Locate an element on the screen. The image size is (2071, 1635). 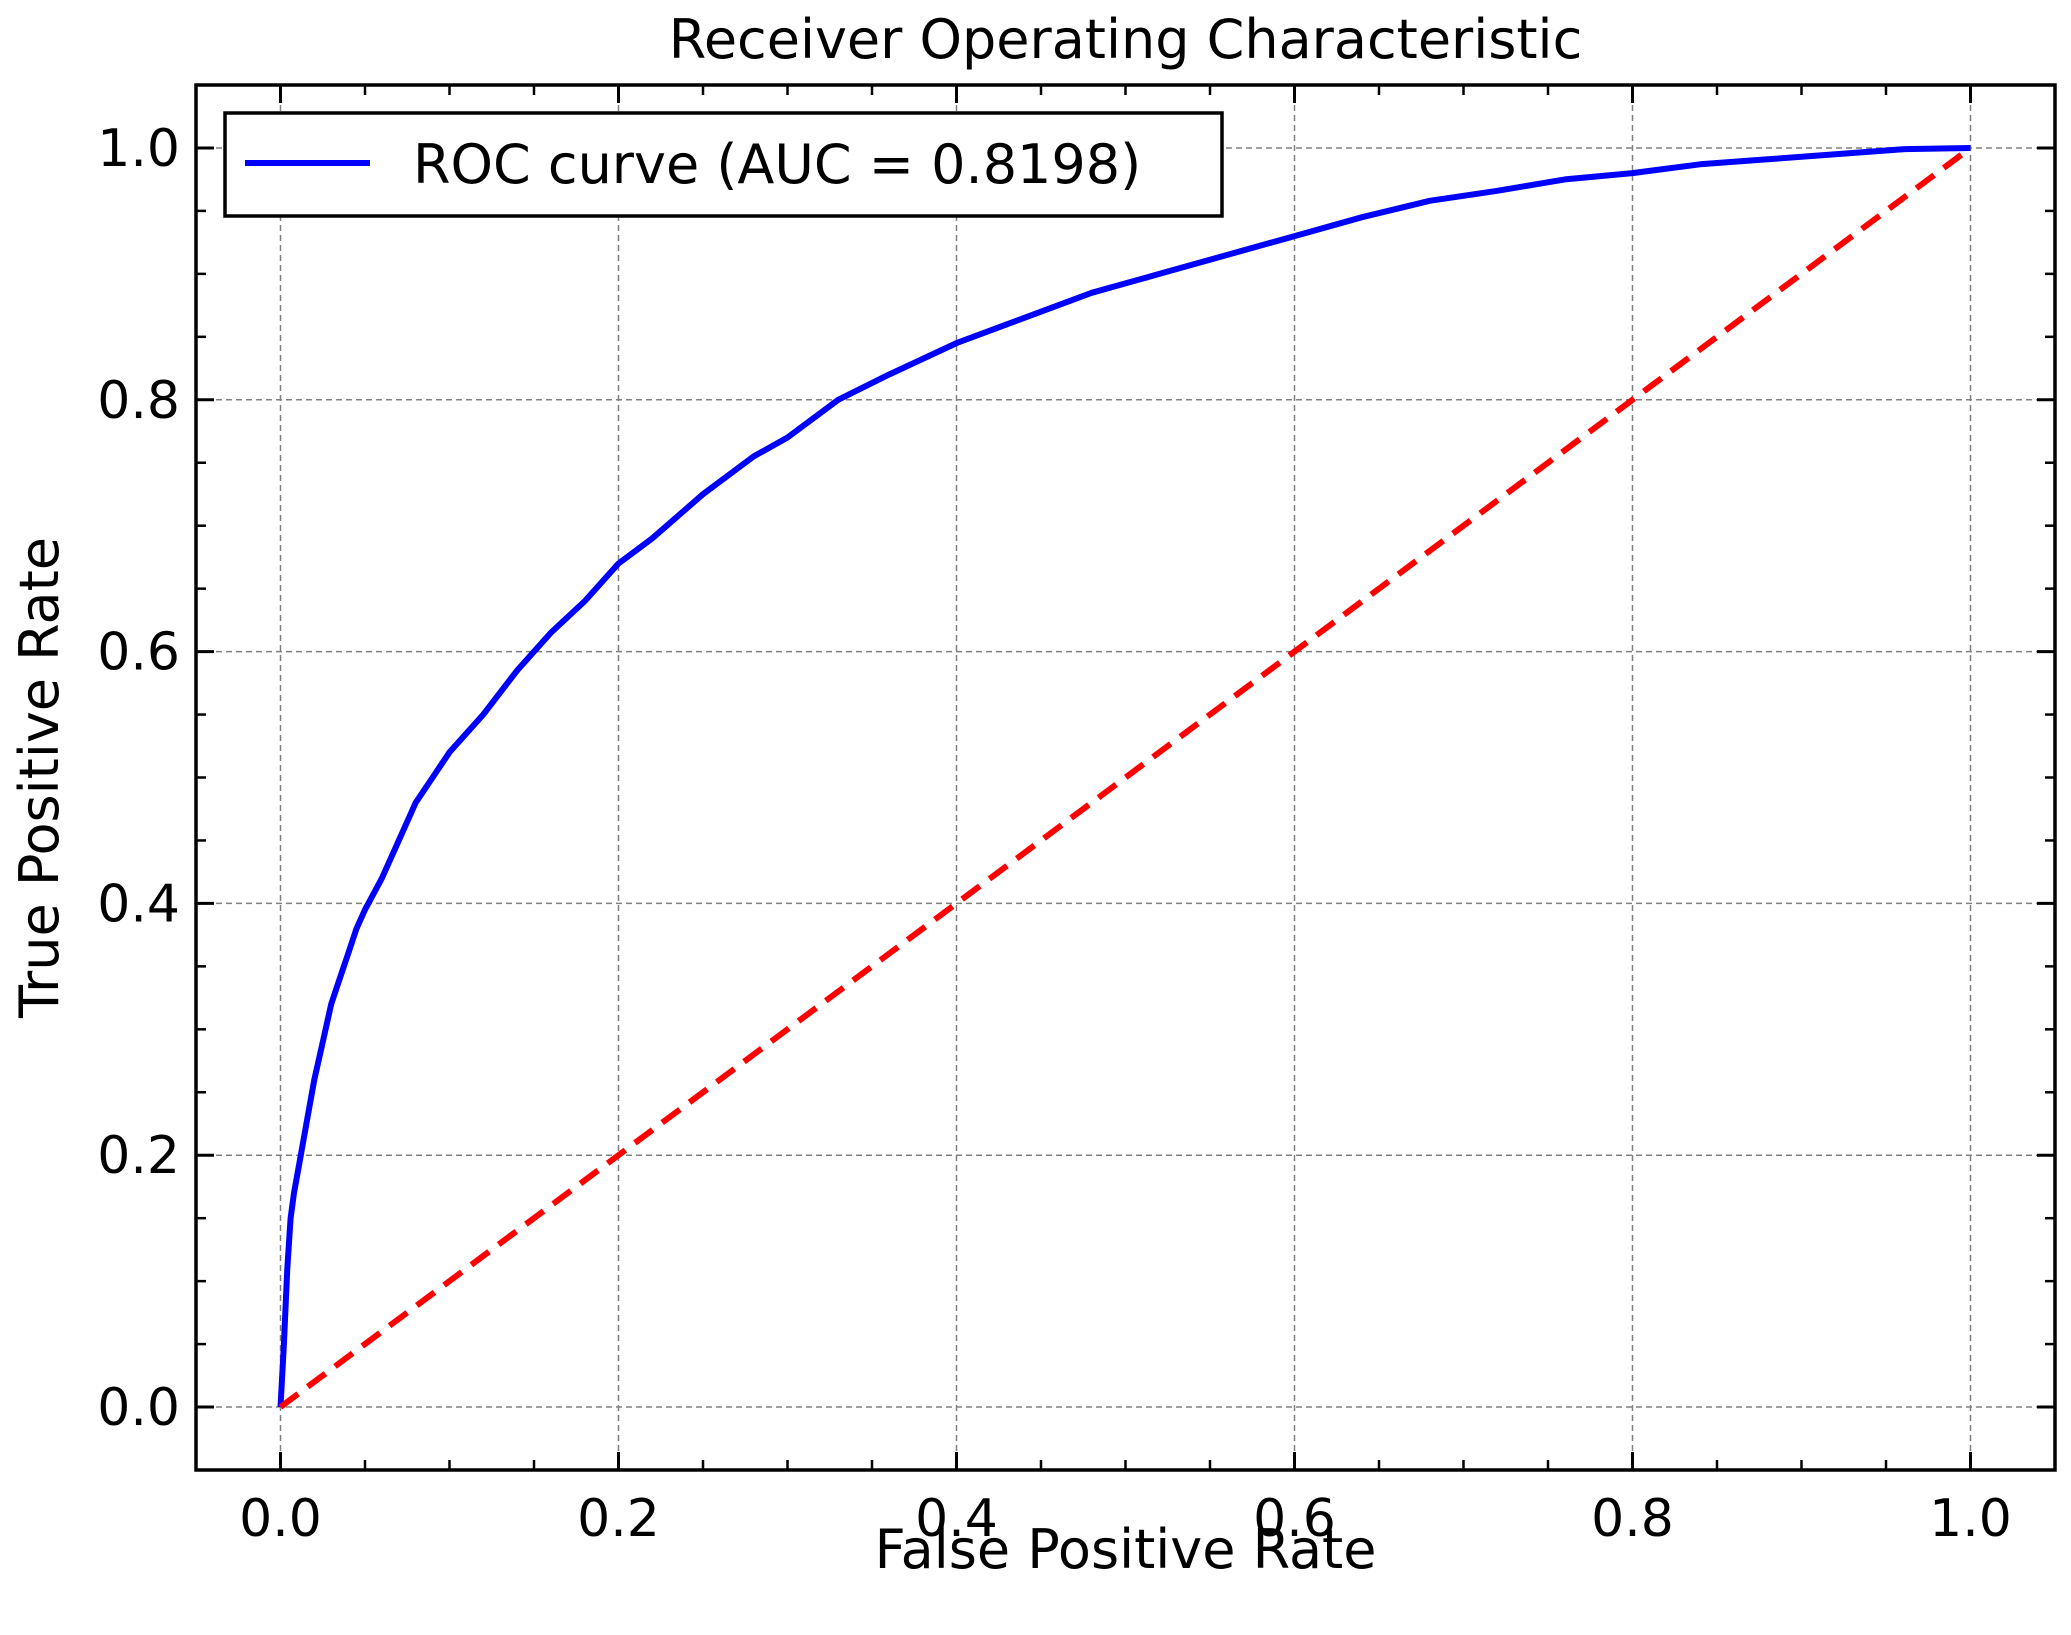
x-tick-label: 0.2 is located at coordinates (618, 1519).